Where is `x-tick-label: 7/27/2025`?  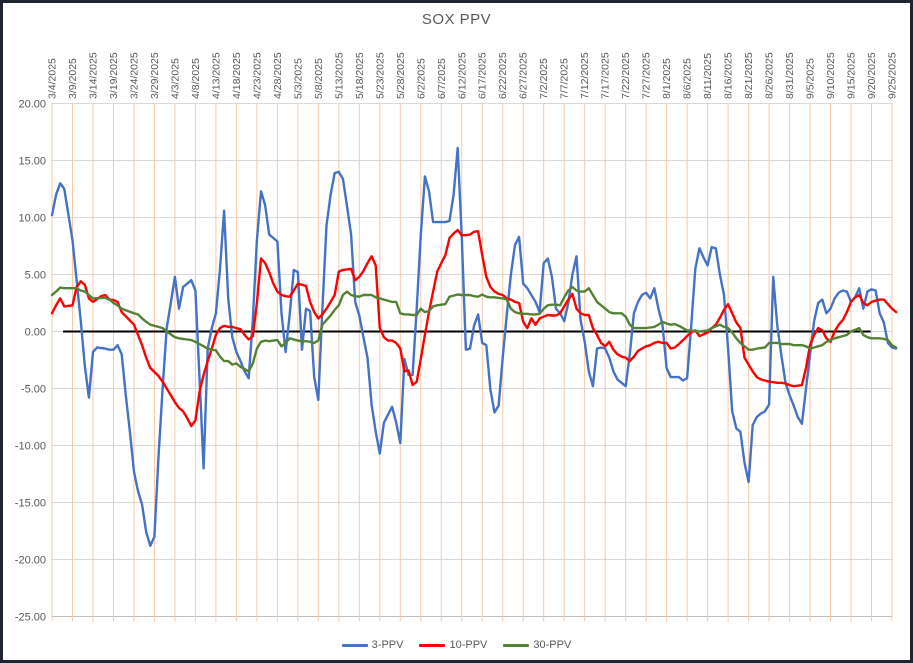
x-tick-label: 7/27/2025 is located at coordinates (647, 75).